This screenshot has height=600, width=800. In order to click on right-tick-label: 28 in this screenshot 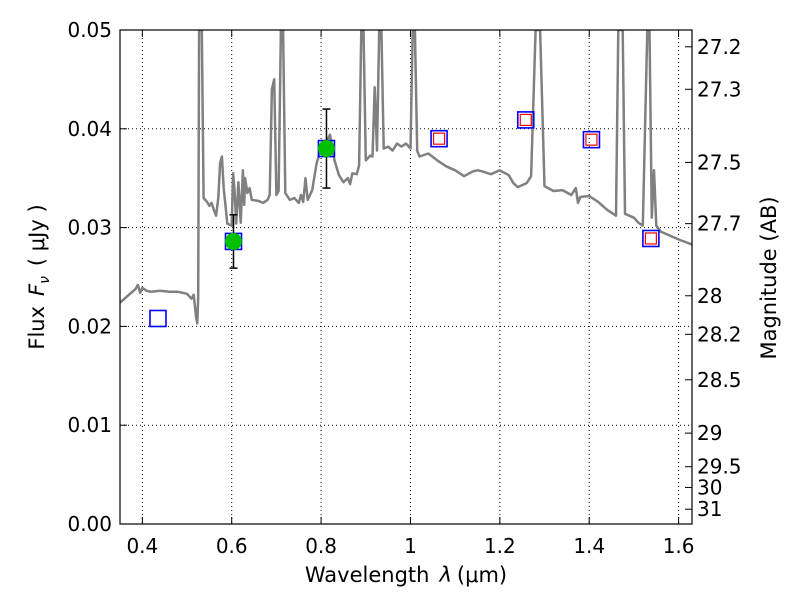, I will do `click(709, 296)`.